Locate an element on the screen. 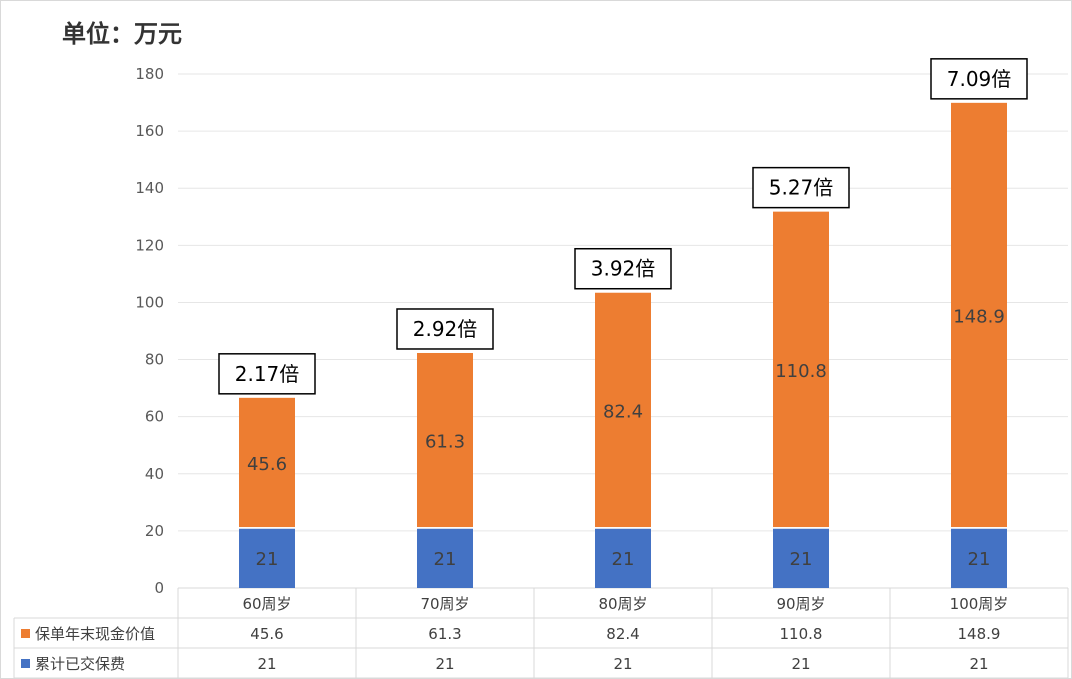 This screenshot has height=679, width=1072. data-label-cash-value: 61.3 is located at coordinates (445, 442).